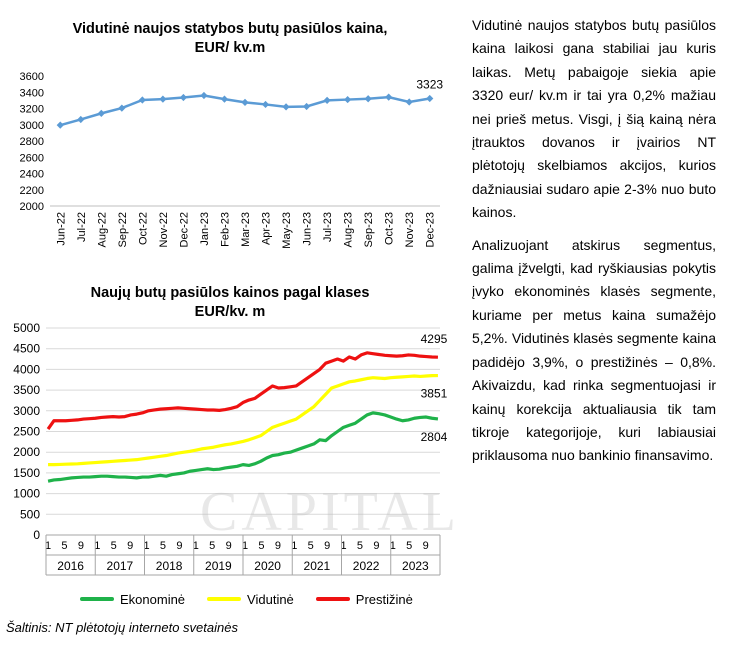  Describe the element at coordinates (410, 229) in the screenshot. I see `top-x-tick-label: Nov-23` at that location.